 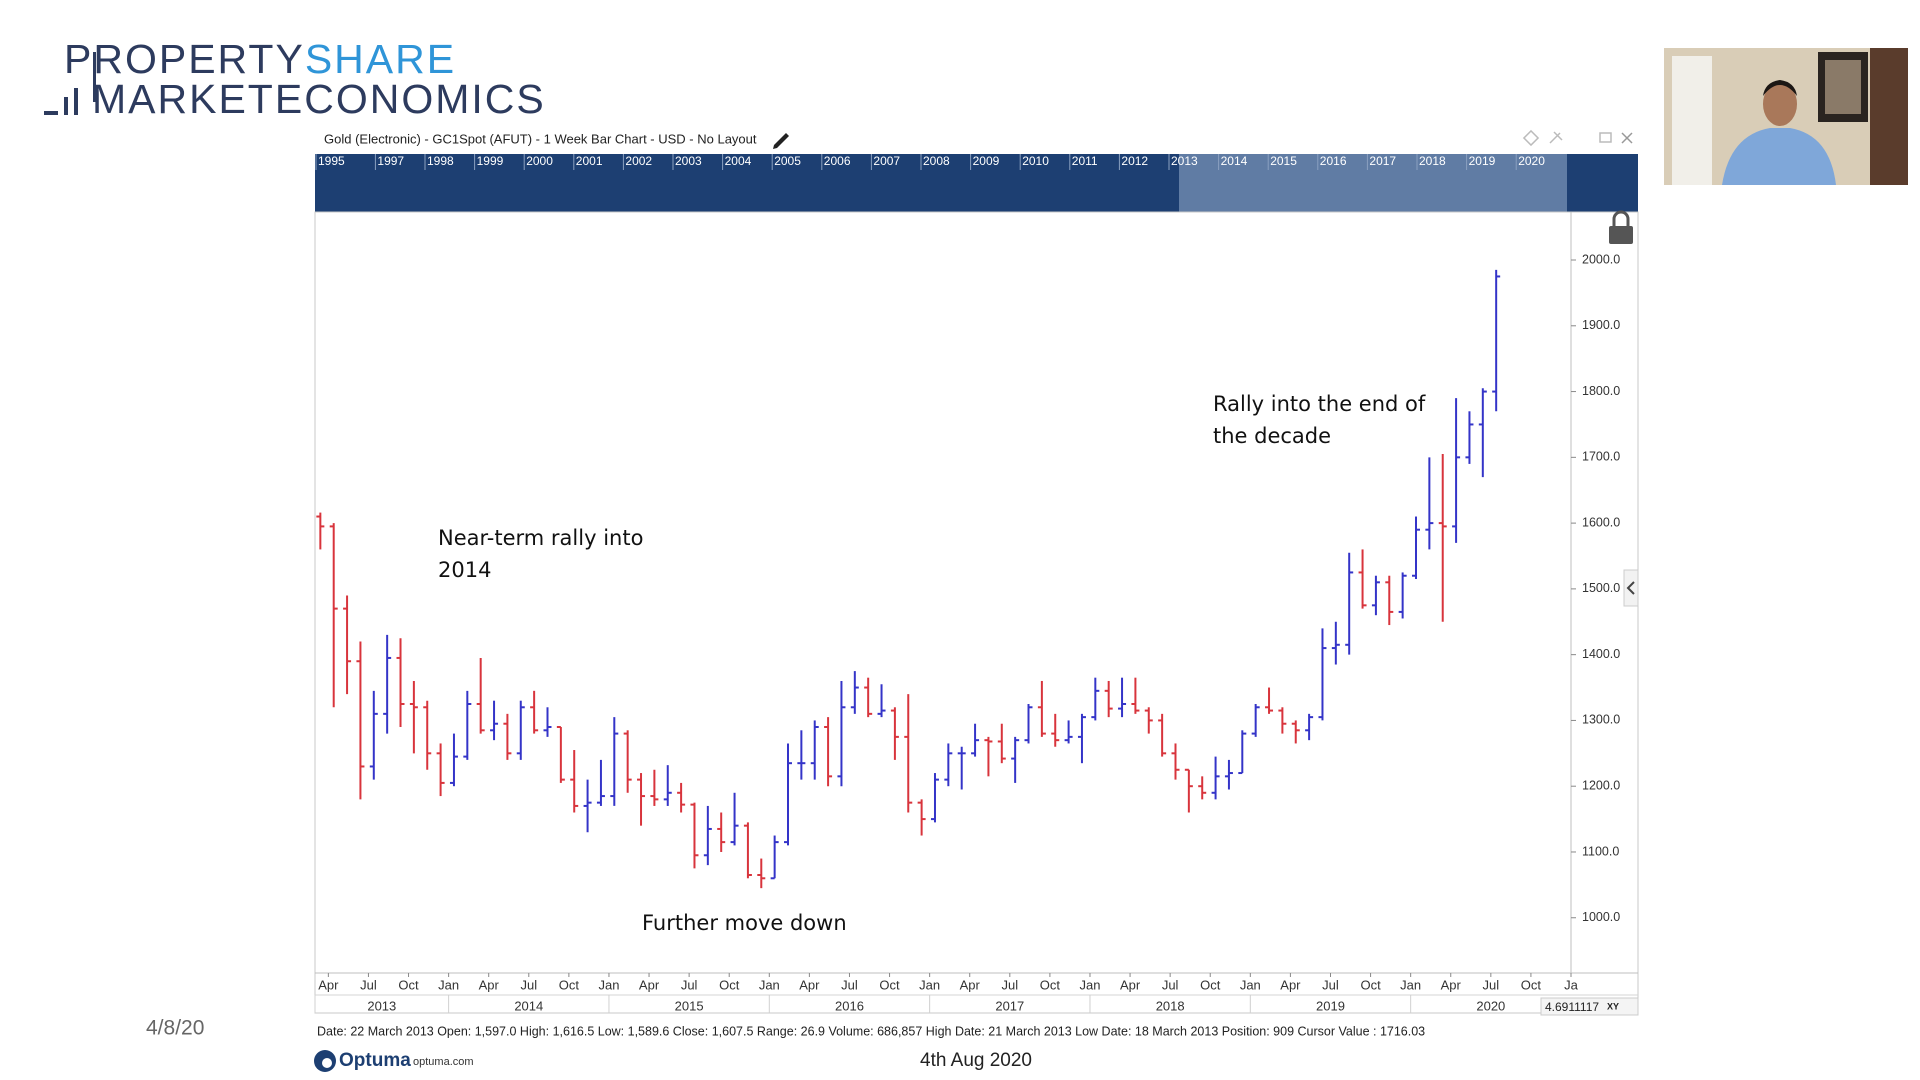 I want to click on navigator-year: 2020, so click(x=1531, y=161).